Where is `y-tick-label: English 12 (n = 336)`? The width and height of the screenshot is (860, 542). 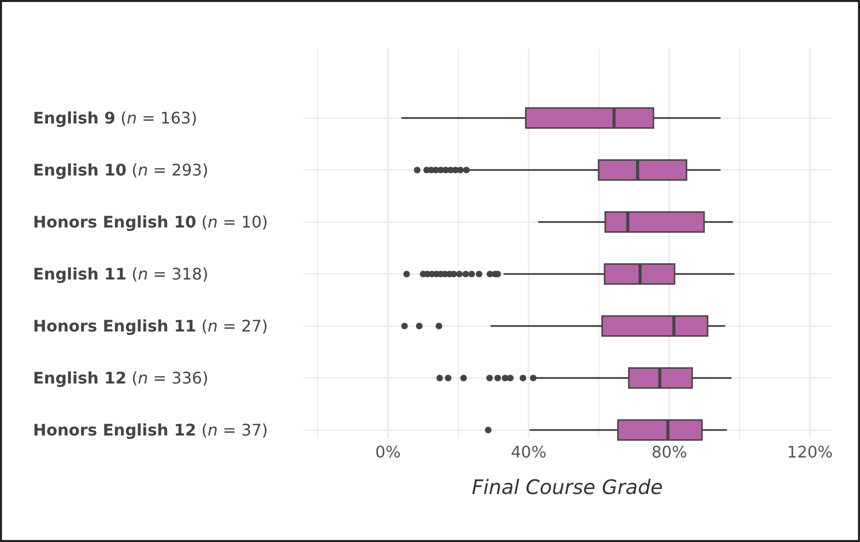 y-tick-label: English 12 (n = 336) is located at coordinates (120, 378).